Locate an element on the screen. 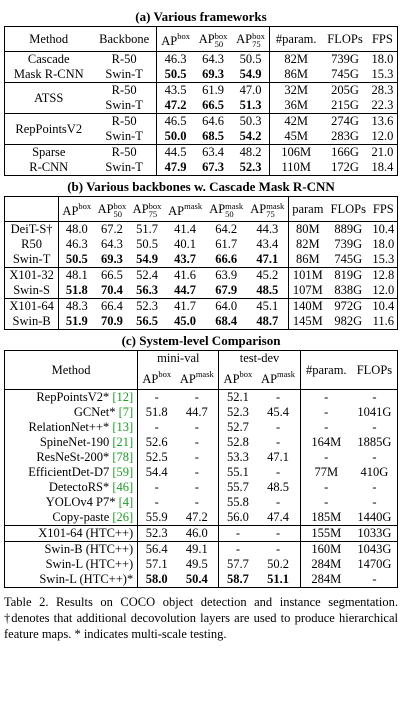  cell: 13.6 is located at coordinates (382, 121).